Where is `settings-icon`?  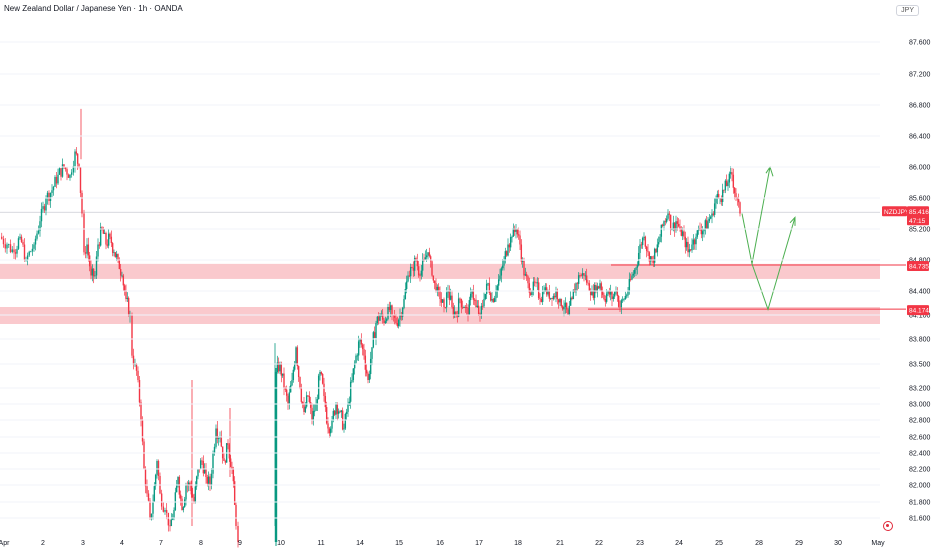 settings-icon is located at coordinates (888, 526).